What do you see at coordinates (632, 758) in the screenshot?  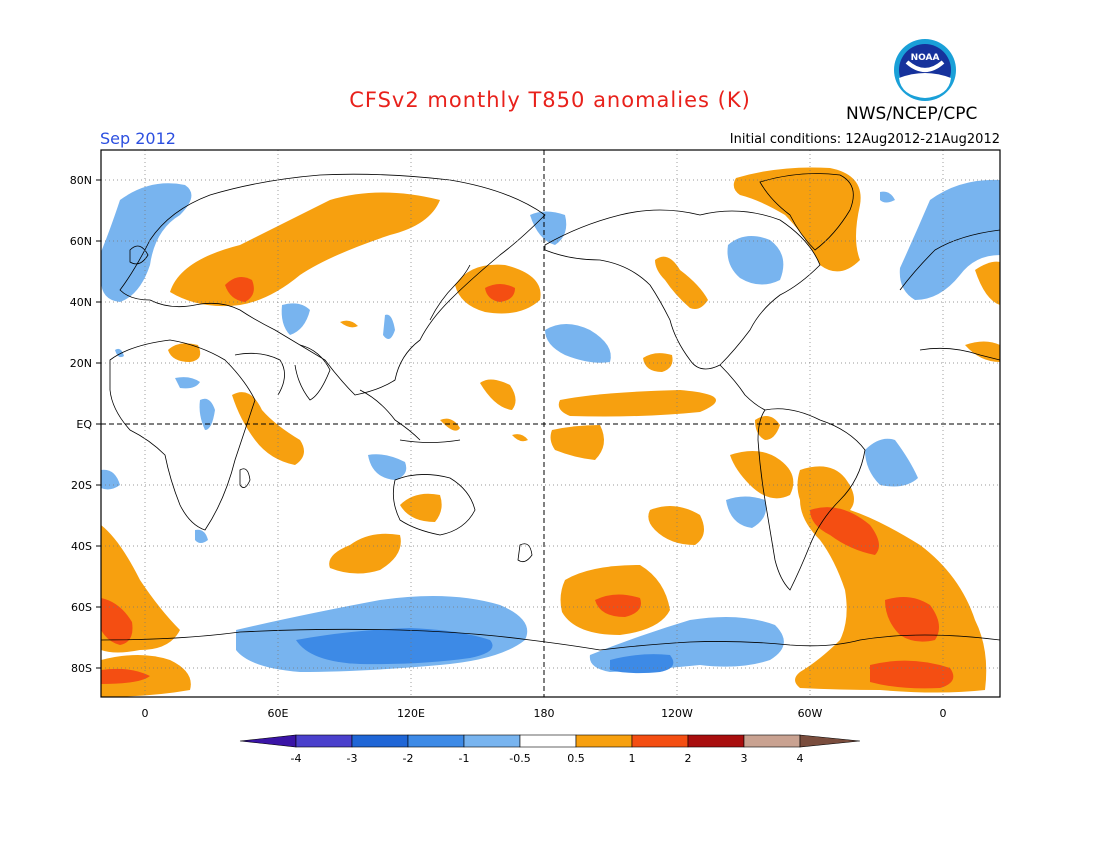 I see `colorbar-label-1: 1` at bounding box center [632, 758].